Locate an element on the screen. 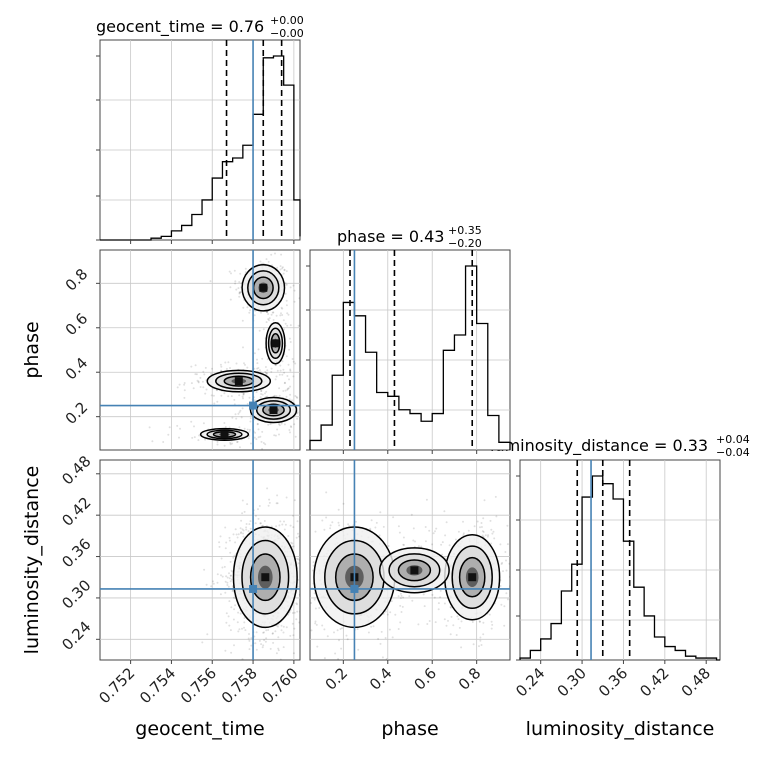 This screenshot has width=760, height=760. density-peak is located at coordinates (414, 570).